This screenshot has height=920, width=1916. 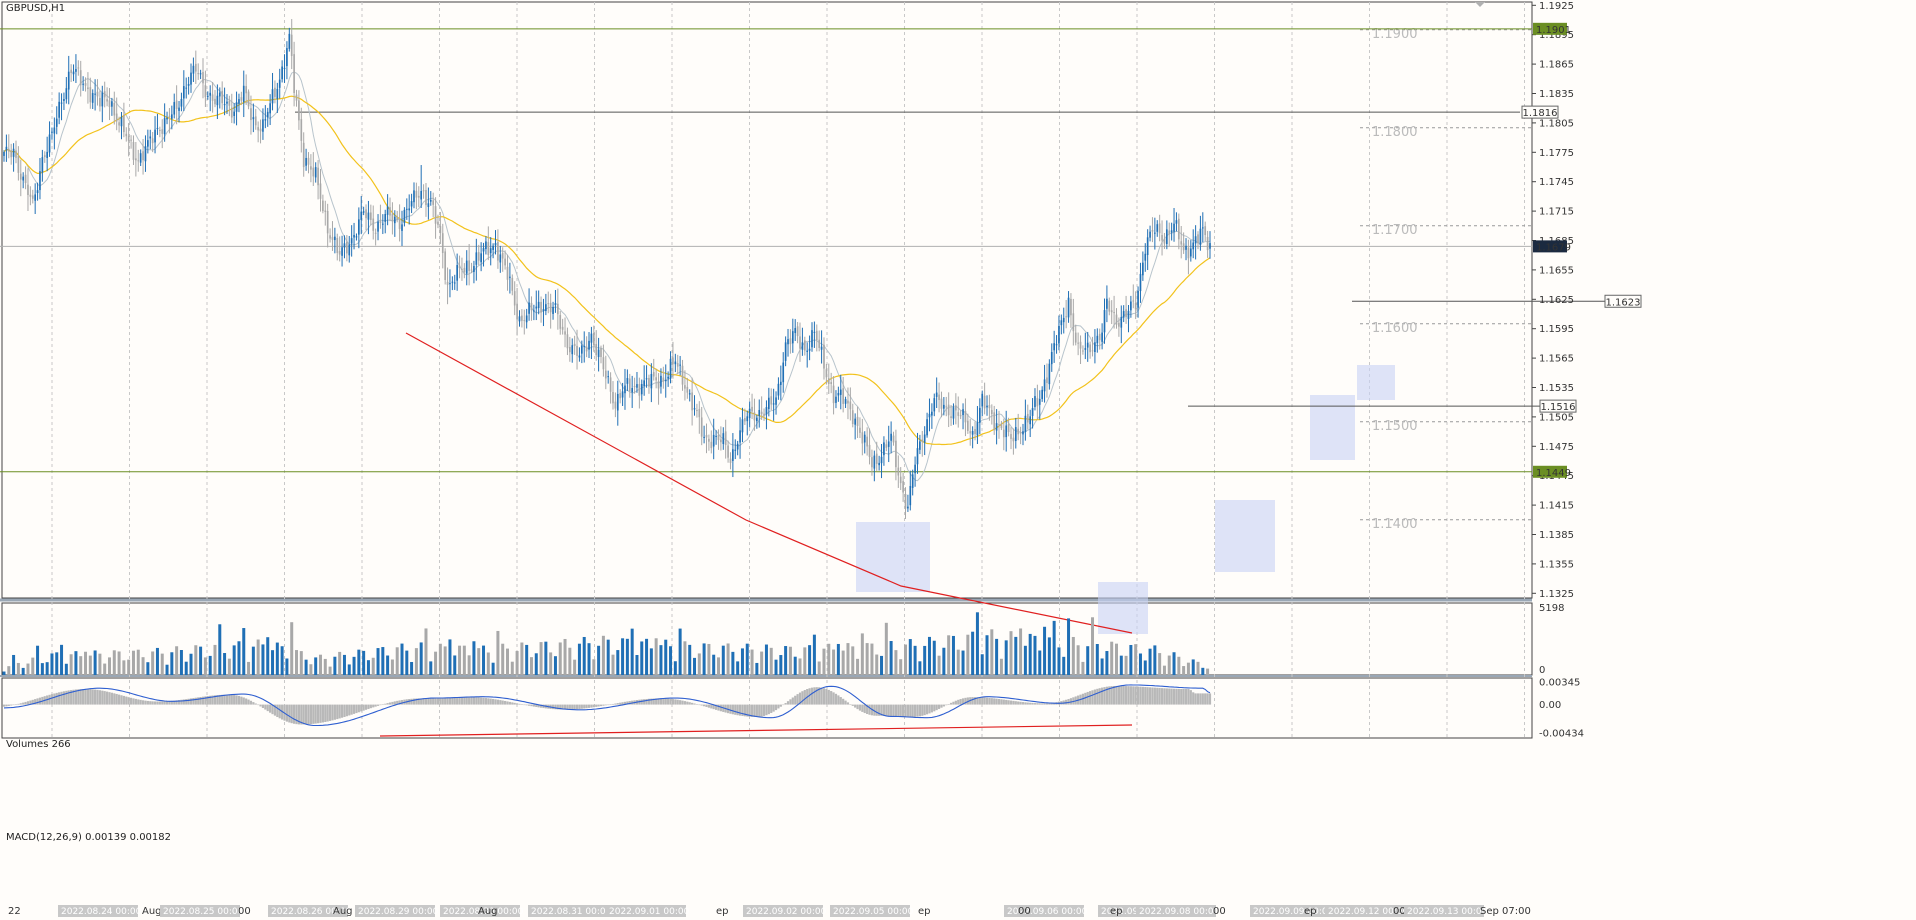 What do you see at coordinates (203, 912) in the screenshot?
I see `x-axis-label: 2022.08.25 00:00` at bounding box center [203, 912].